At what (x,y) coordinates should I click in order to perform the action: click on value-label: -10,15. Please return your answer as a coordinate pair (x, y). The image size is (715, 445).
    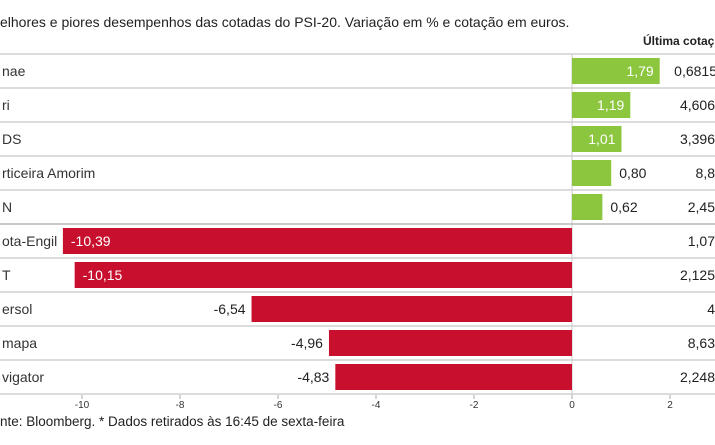
    Looking at the image, I should click on (103, 275).